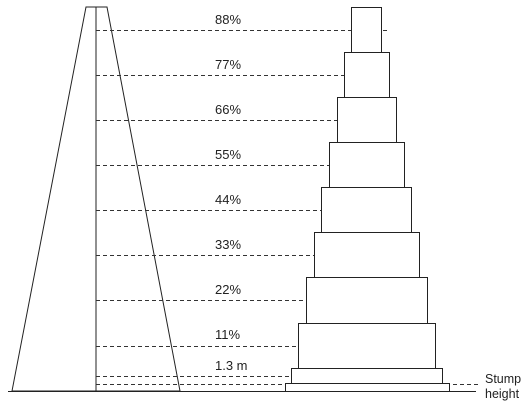 This screenshot has width=527, height=403. I want to click on stump-height-label: Stump height, so click(503, 386).